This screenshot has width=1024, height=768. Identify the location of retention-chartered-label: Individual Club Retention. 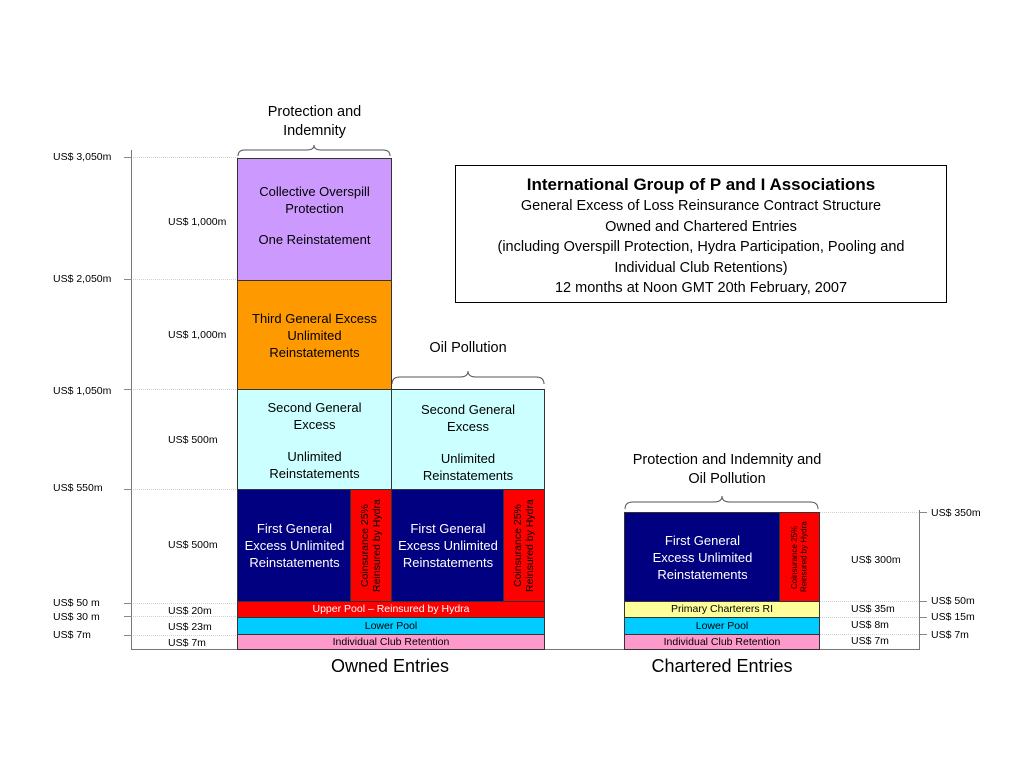
(722, 641).